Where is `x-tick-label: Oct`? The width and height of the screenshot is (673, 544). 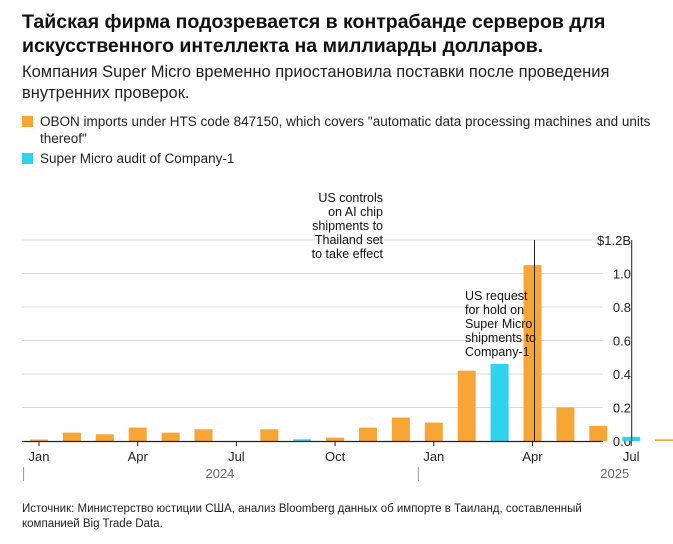
x-tick-label: Oct is located at coordinates (335, 456).